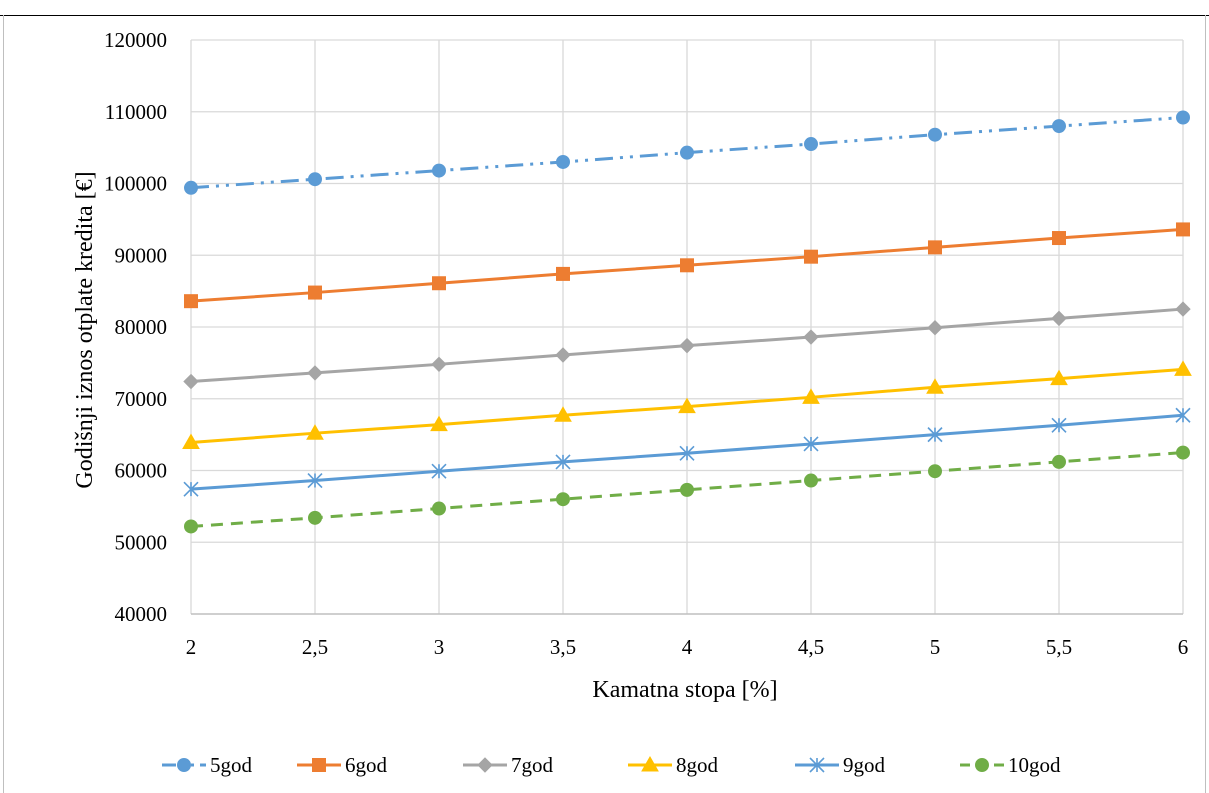 The width and height of the screenshot is (1209, 793). What do you see at coordinates (135, 40) in the screenshot?
I see `y-tick-label: 120000` at bounding box center [135, 40].